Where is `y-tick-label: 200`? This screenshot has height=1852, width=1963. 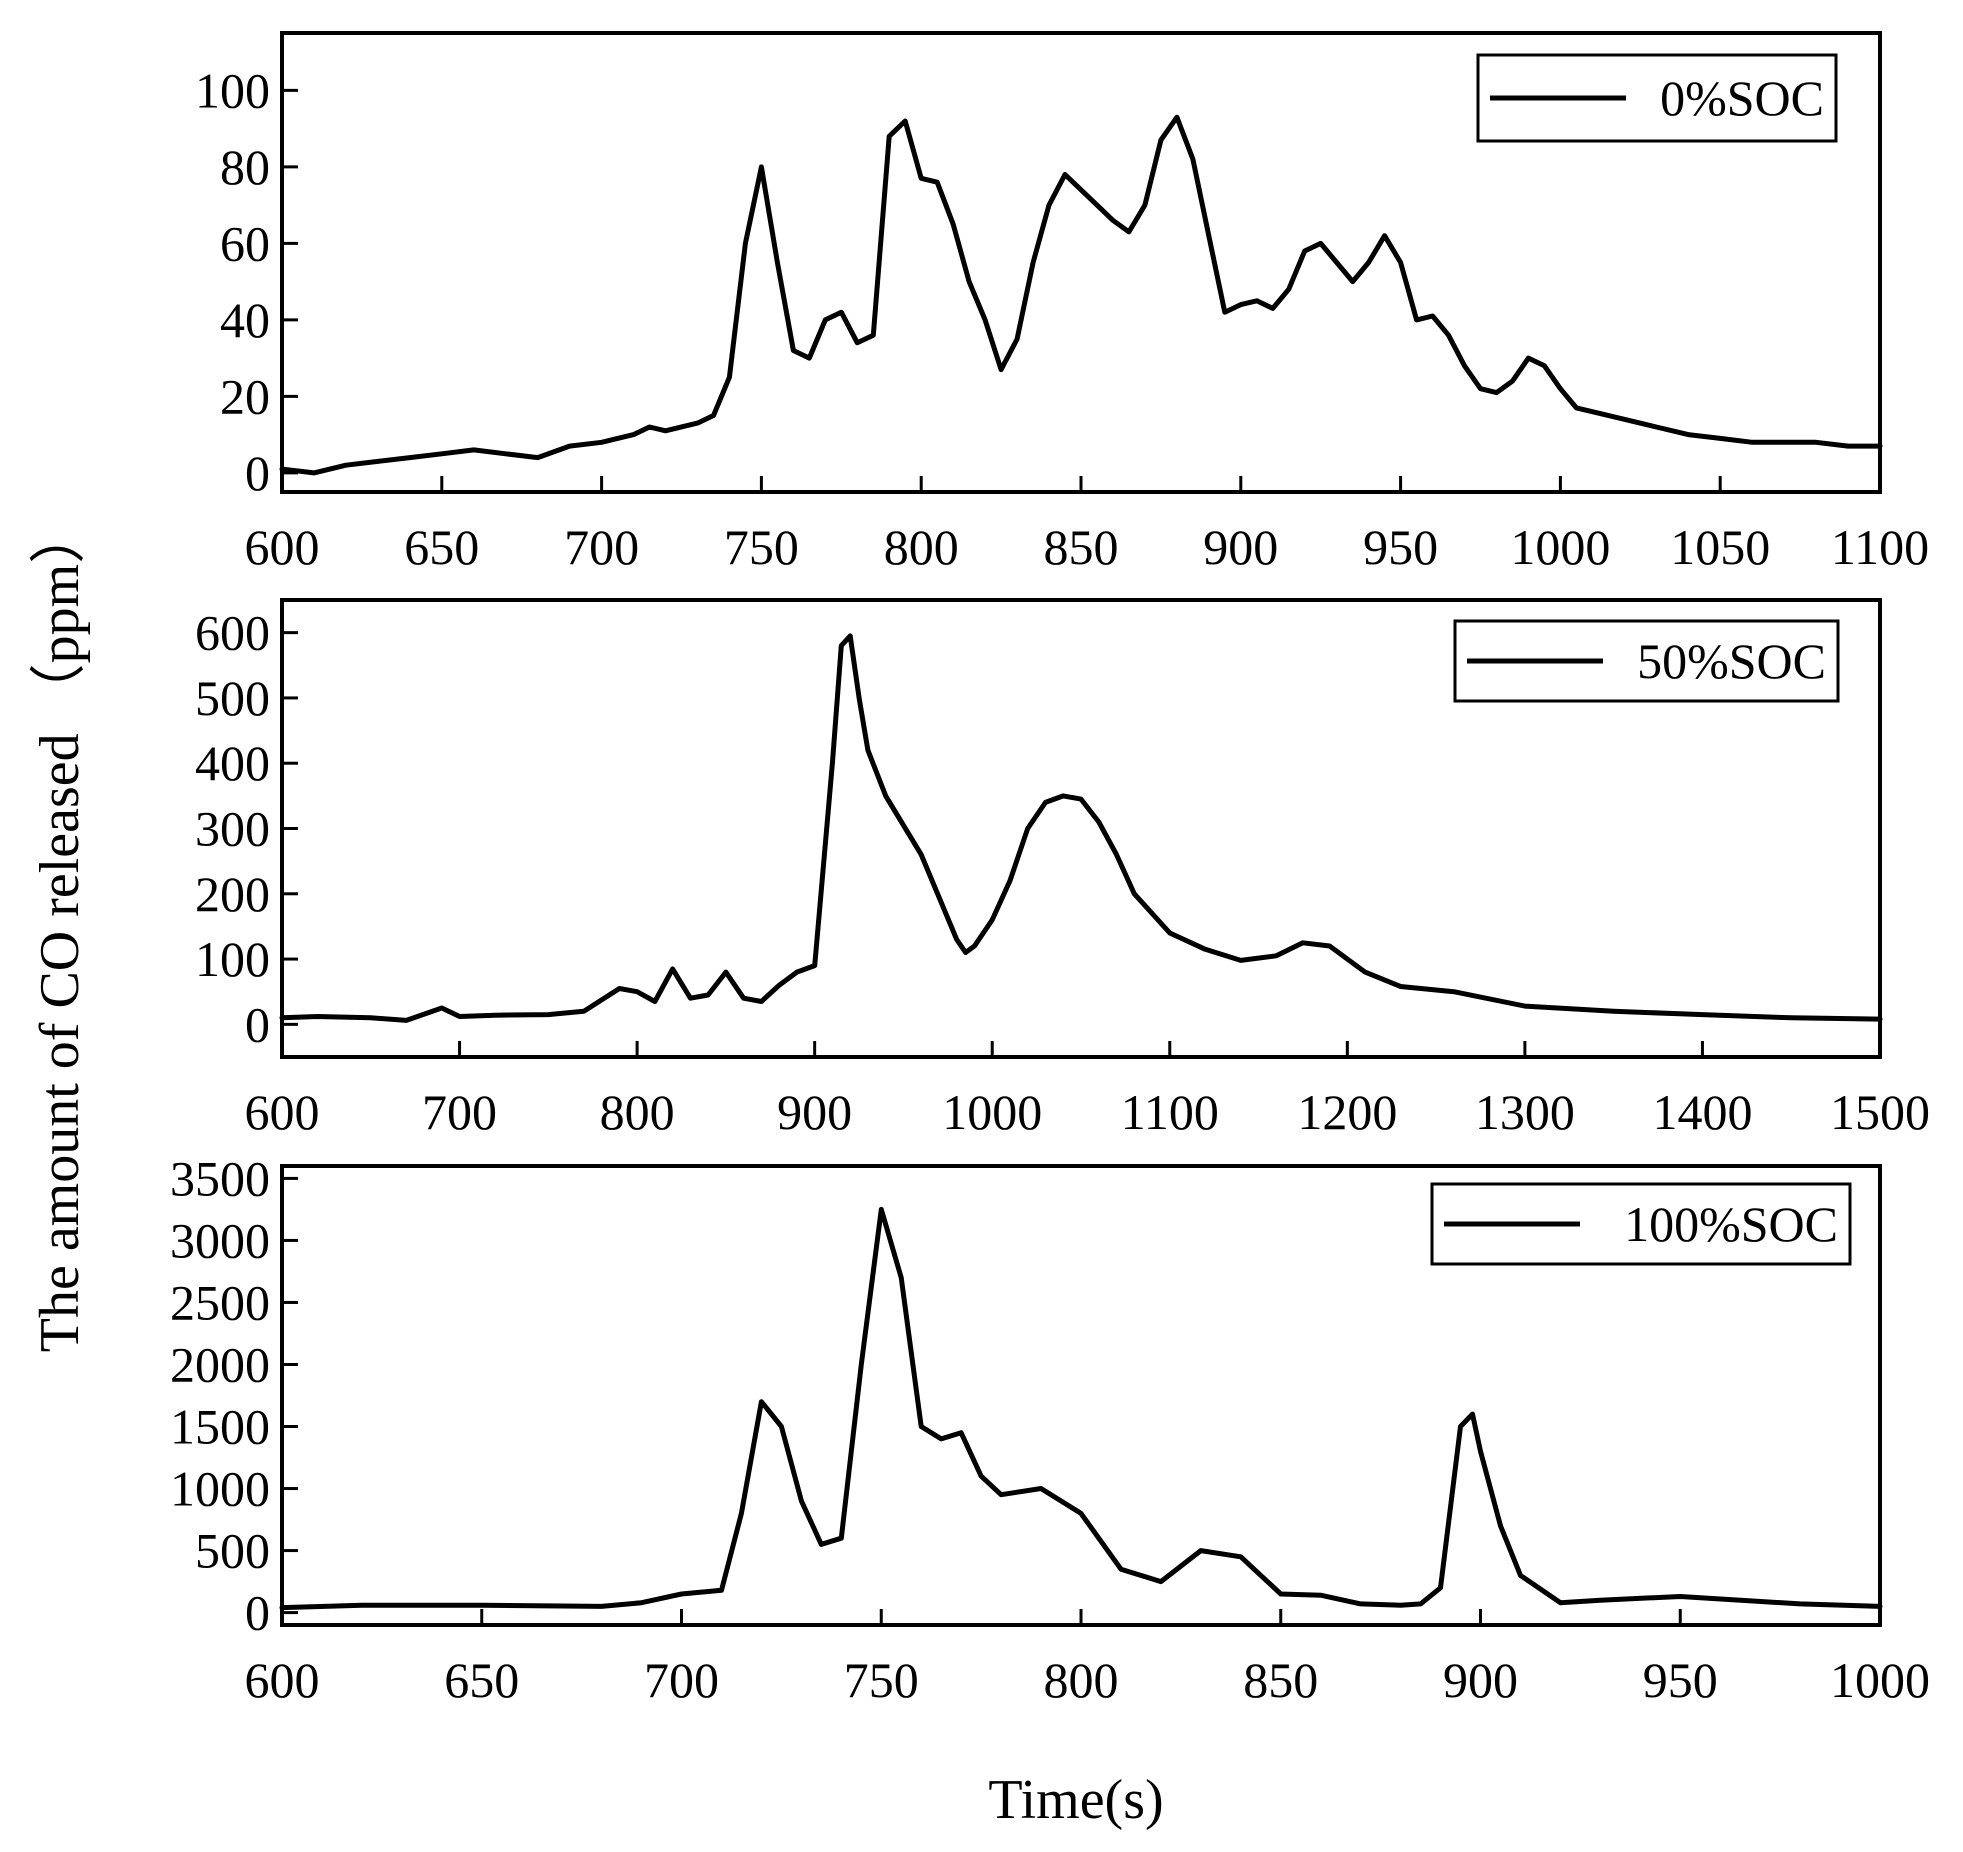
y-tick-label: 200 is located at coordinates (232, 894).